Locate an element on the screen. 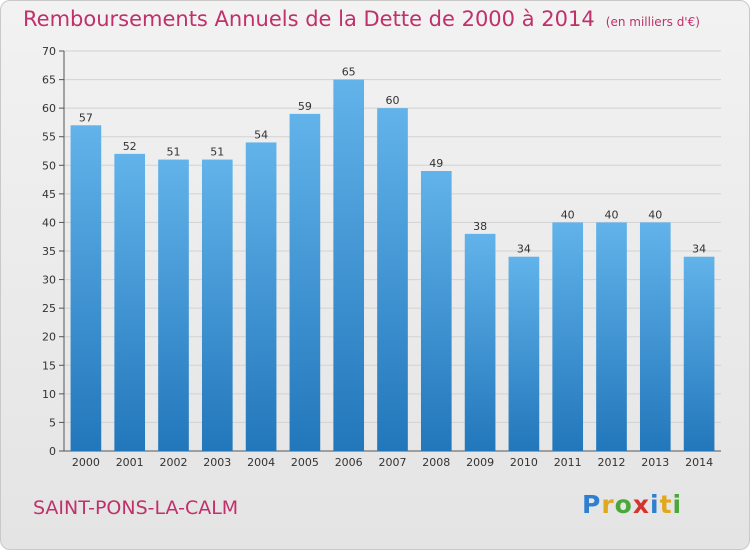 The image size is (750, 550). x-tick-label: 2008 is located at coordinates (436, 462).